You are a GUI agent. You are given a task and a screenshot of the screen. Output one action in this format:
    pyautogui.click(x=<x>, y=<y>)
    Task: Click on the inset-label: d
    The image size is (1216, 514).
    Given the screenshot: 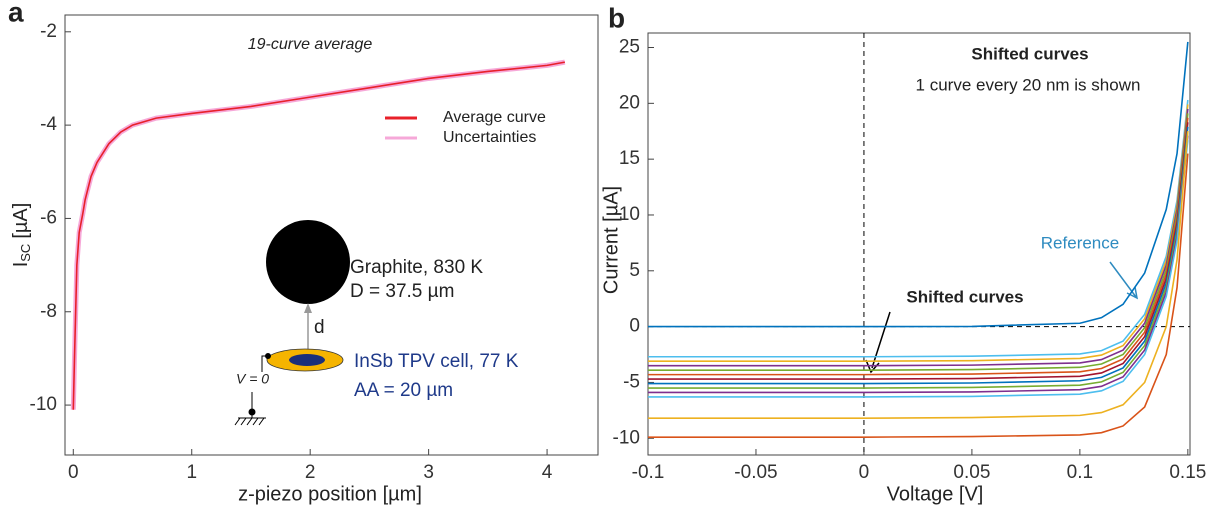 What is the action you would take?
    pyautogui.click(x=319, y=327)
    